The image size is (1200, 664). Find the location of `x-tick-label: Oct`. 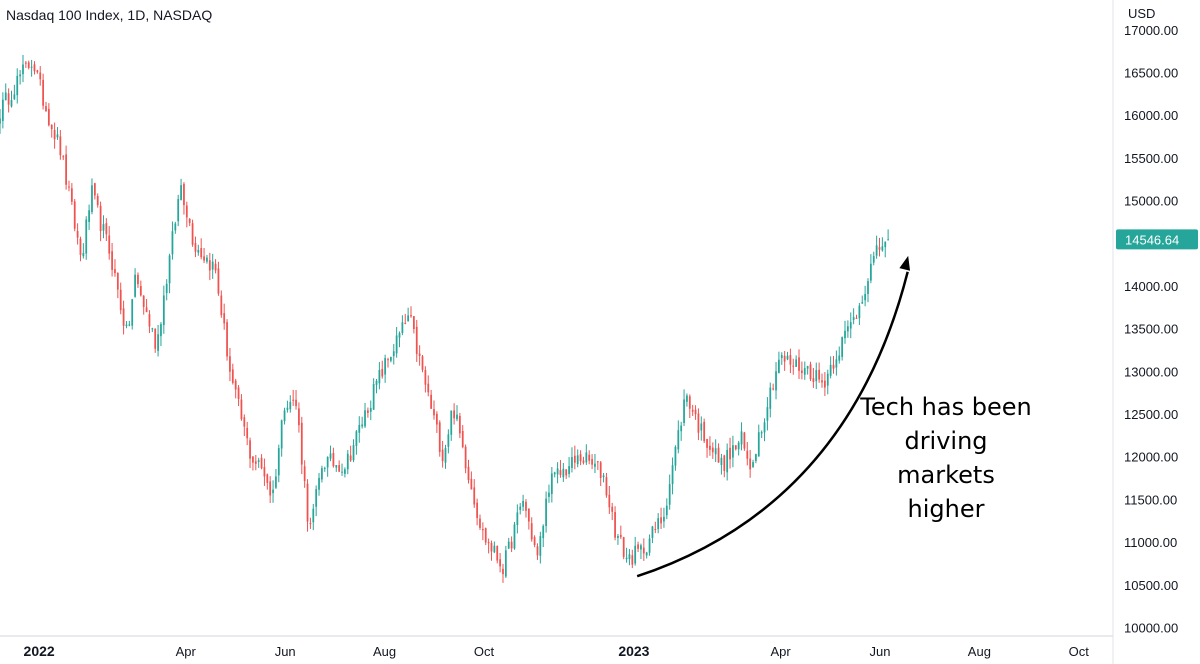

x-tick-label: Oct is located at coordinates (484, 651).